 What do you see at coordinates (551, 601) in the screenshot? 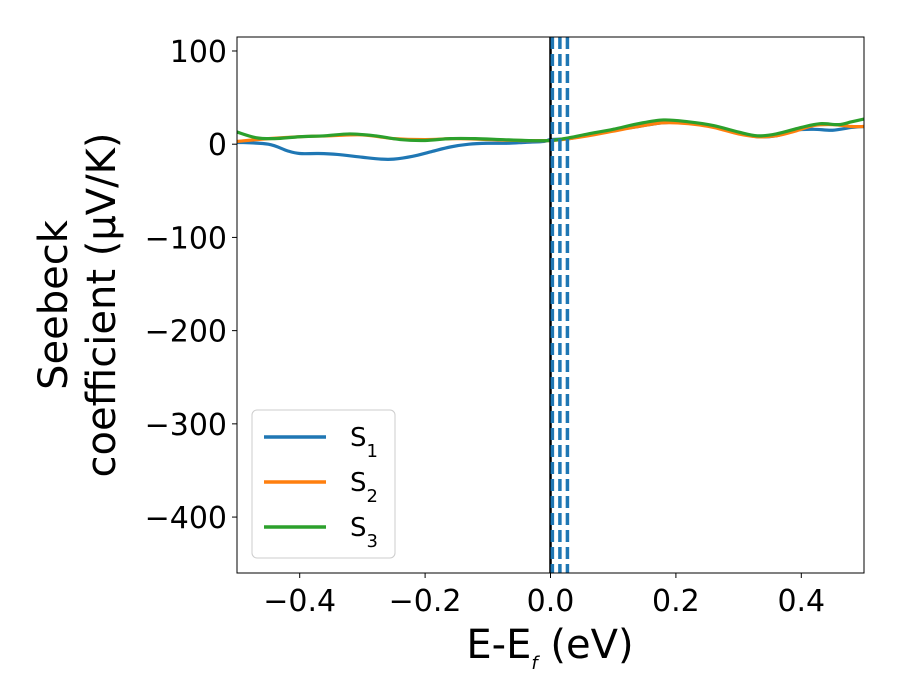
I see `x-tick-label: 0.0` at bounding box center [551, 601].